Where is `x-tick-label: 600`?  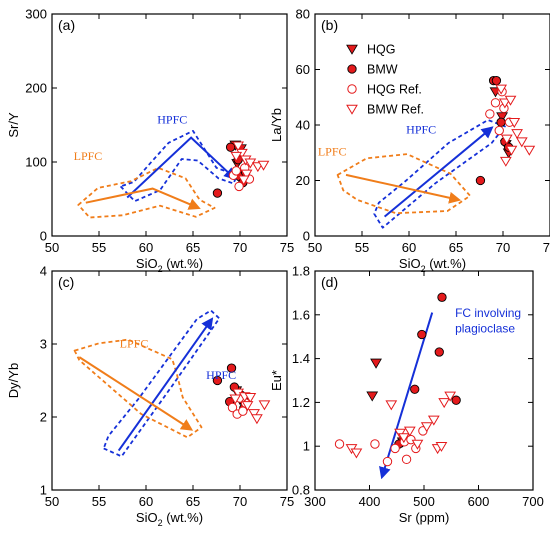
x-tick-label: 600 is located at coordinates (479, 501).